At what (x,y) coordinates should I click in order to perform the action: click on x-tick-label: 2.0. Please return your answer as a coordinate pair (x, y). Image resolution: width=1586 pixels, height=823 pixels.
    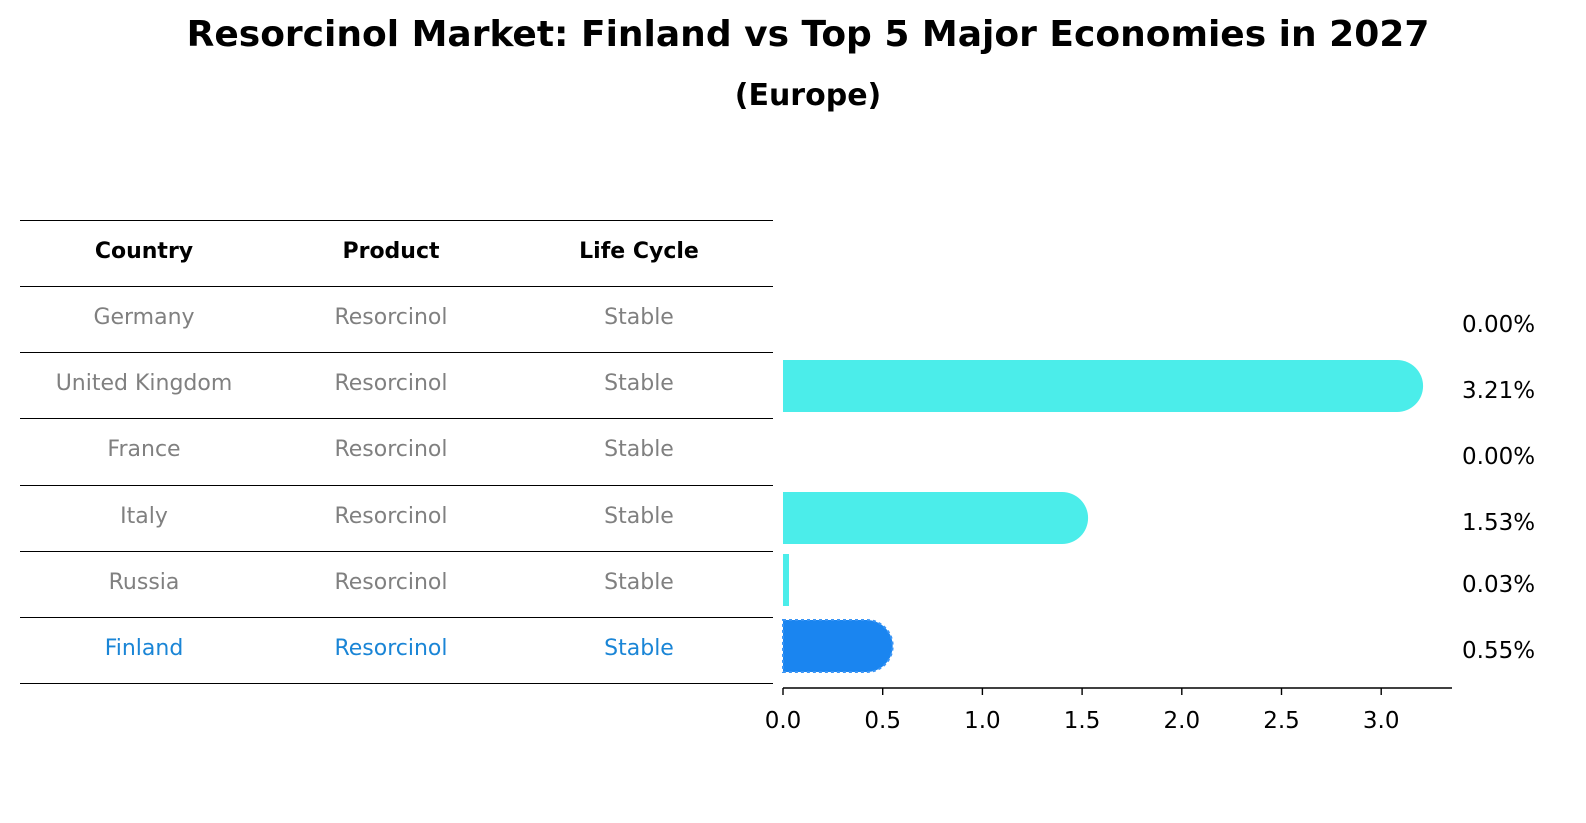
    Looking at the image, I should click on (1182, 721).